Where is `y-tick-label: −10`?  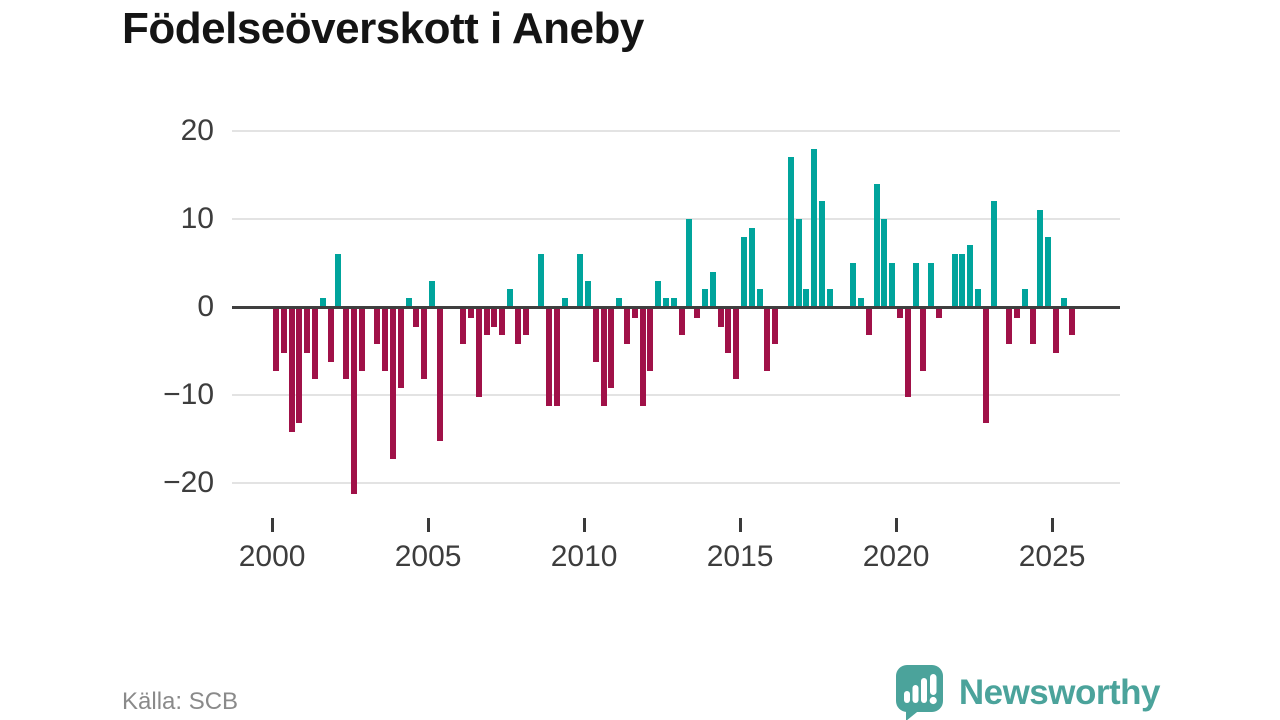 y-tick-label: −10 is located at coordinates (188, 394).